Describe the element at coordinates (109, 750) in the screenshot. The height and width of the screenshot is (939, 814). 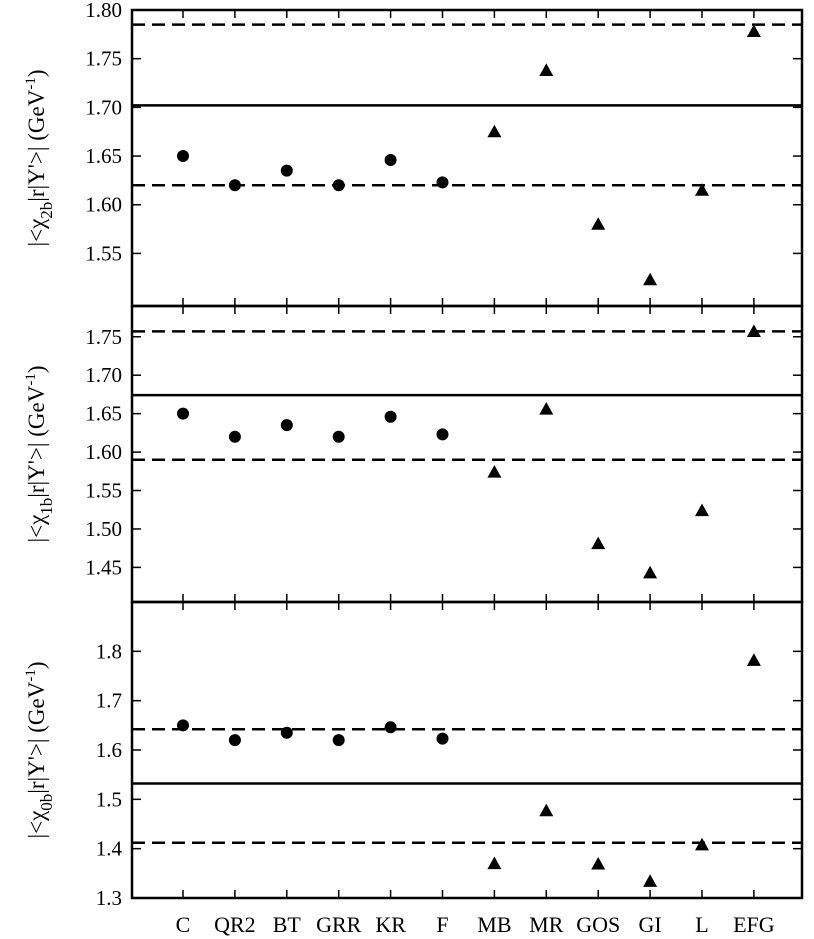
I see `y-tick-label: 1.6` at that location.